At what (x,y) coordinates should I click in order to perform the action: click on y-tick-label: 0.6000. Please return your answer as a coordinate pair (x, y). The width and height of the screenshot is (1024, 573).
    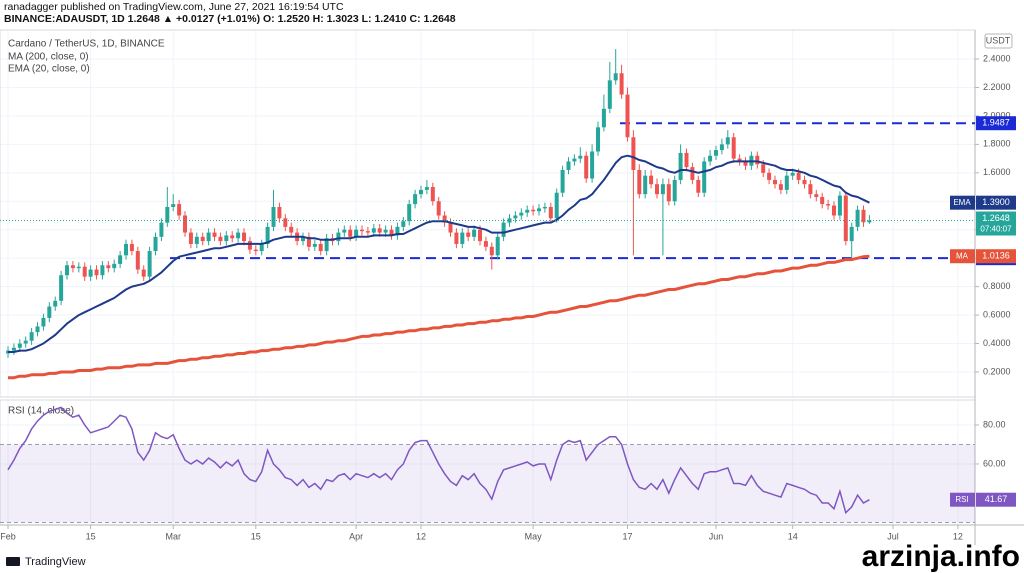
    Looking at the image, I should click on (997, 314).